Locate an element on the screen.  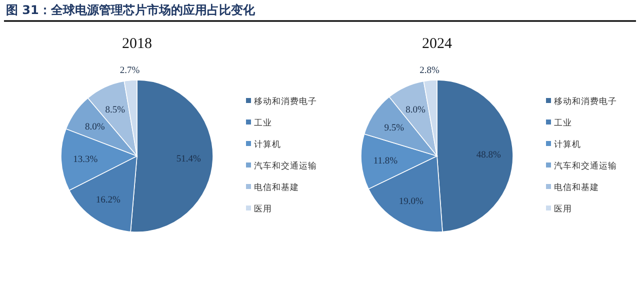
data-label: 13.3% is located at coordinates (85, 160).